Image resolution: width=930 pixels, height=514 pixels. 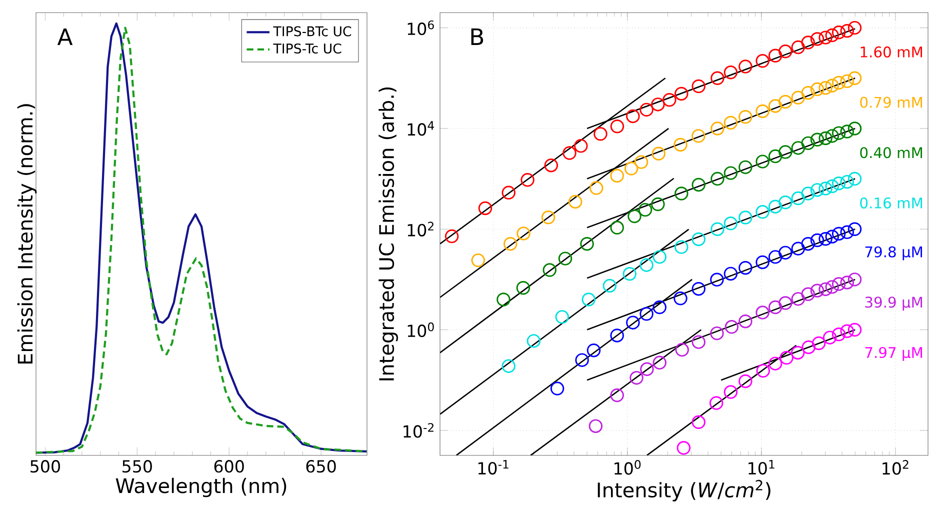 I want to click on chart-title: A, so click(x=65, y=36).